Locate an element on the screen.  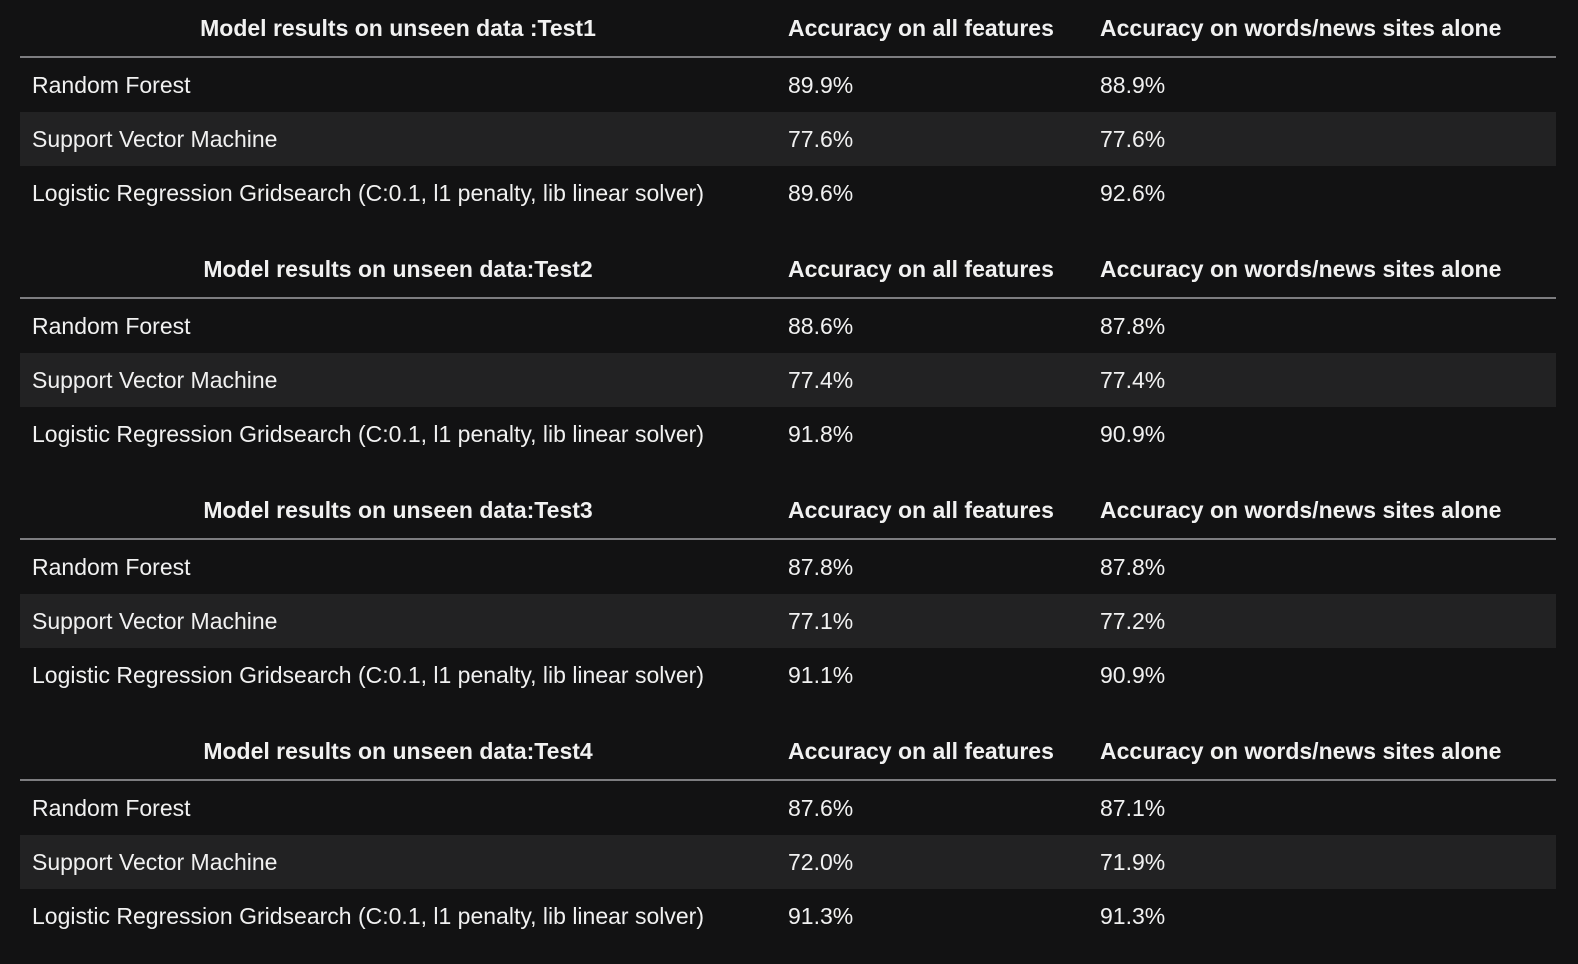
table-title: Model results on unseen data:Test4 is located at coordinates (398, 752).